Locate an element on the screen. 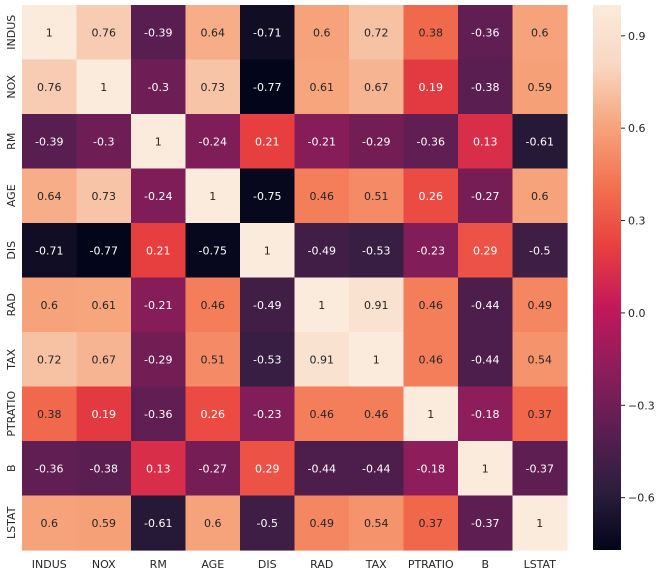 This screenshot has width=656, height=577. y-axis-tick-labels: INDUS NOX RM AGE DIS RAD TAX PTRATIO B LSTAT is located at coordinates (11, 277).